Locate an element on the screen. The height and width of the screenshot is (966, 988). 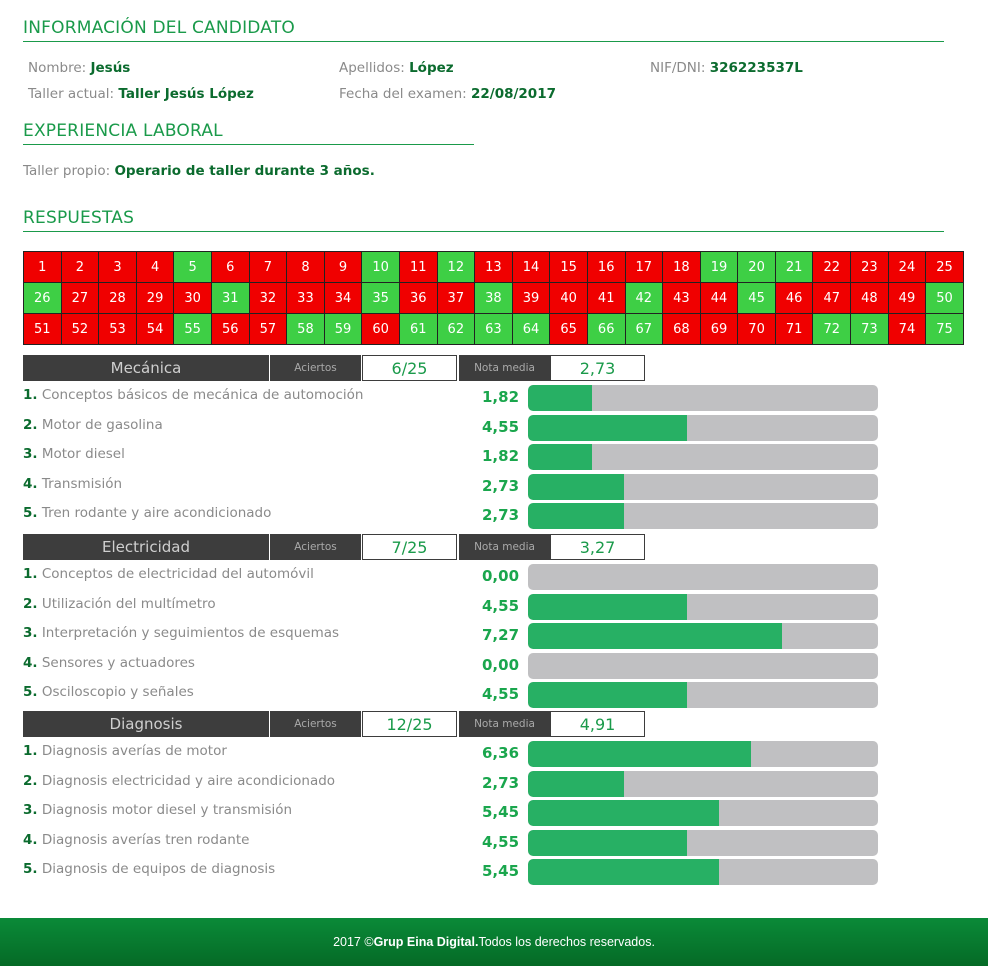
category-header: Diagnosis Aciertos 12/25 Nota media 4,91 is located at coordinates (334, 724).